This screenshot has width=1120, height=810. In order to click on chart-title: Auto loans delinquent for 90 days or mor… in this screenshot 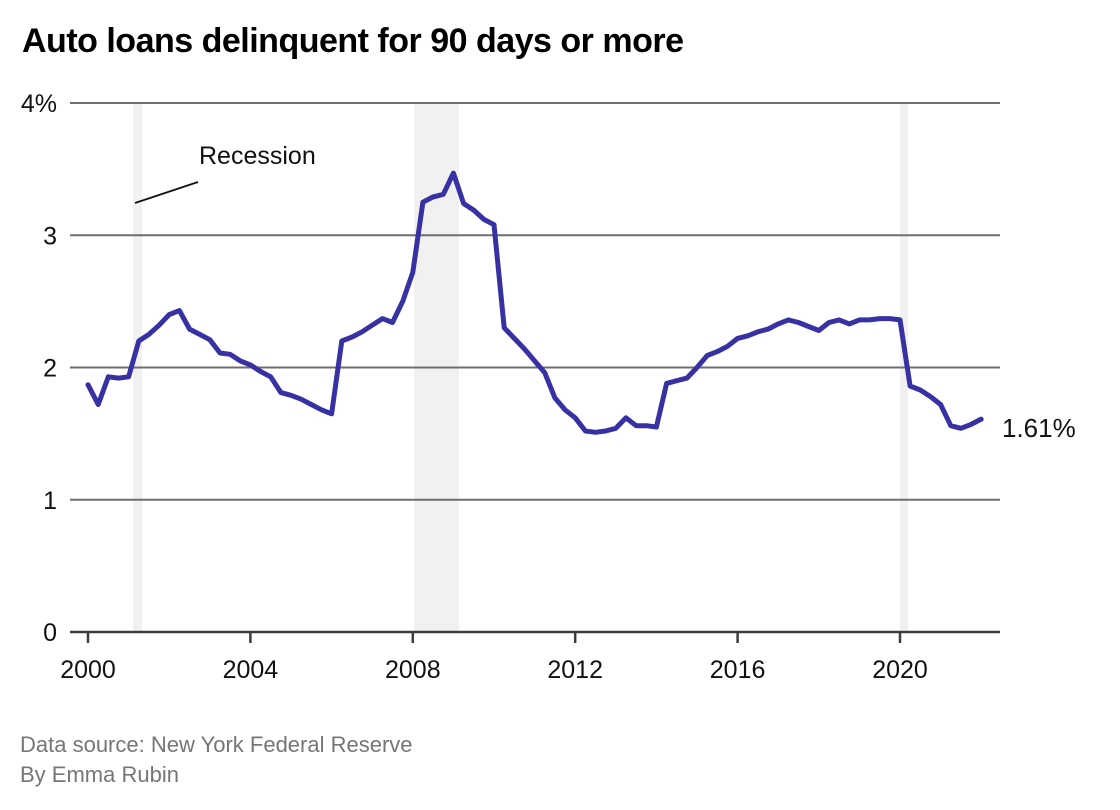, I will do `click(353, 41)`.